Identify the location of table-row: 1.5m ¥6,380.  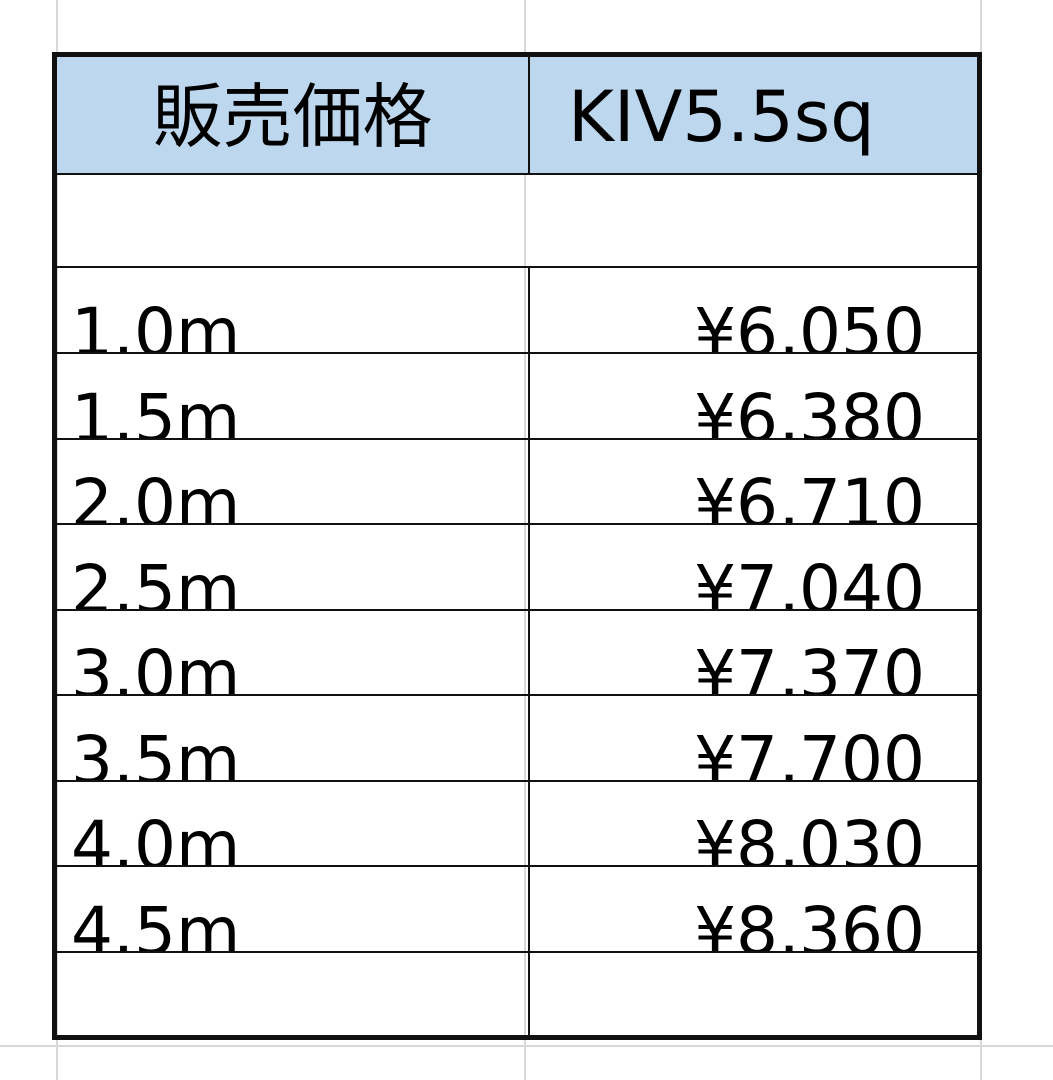
(517, 396).